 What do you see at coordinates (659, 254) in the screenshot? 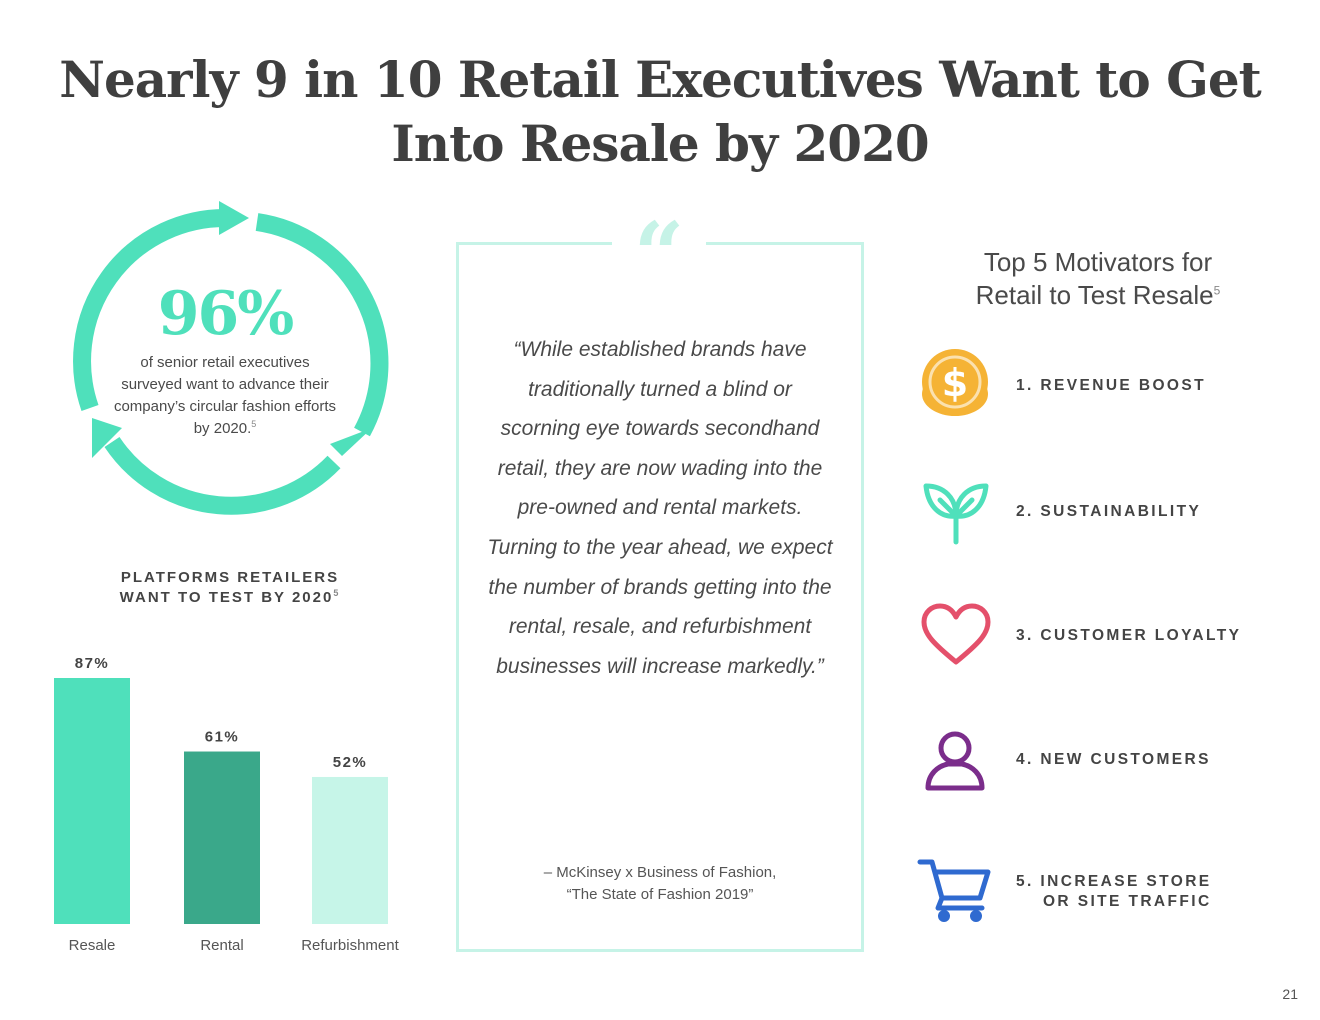
I see `quote-mark-icon: “` at bounding box center [659, 254].